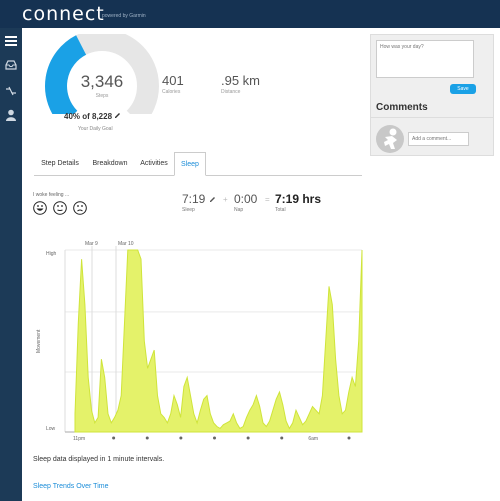 The image size is (500, 501). What do you see at coordinates (117, 116) in the screenshot?
I see `edit-goal-icon` at bounding box center [117, 116].